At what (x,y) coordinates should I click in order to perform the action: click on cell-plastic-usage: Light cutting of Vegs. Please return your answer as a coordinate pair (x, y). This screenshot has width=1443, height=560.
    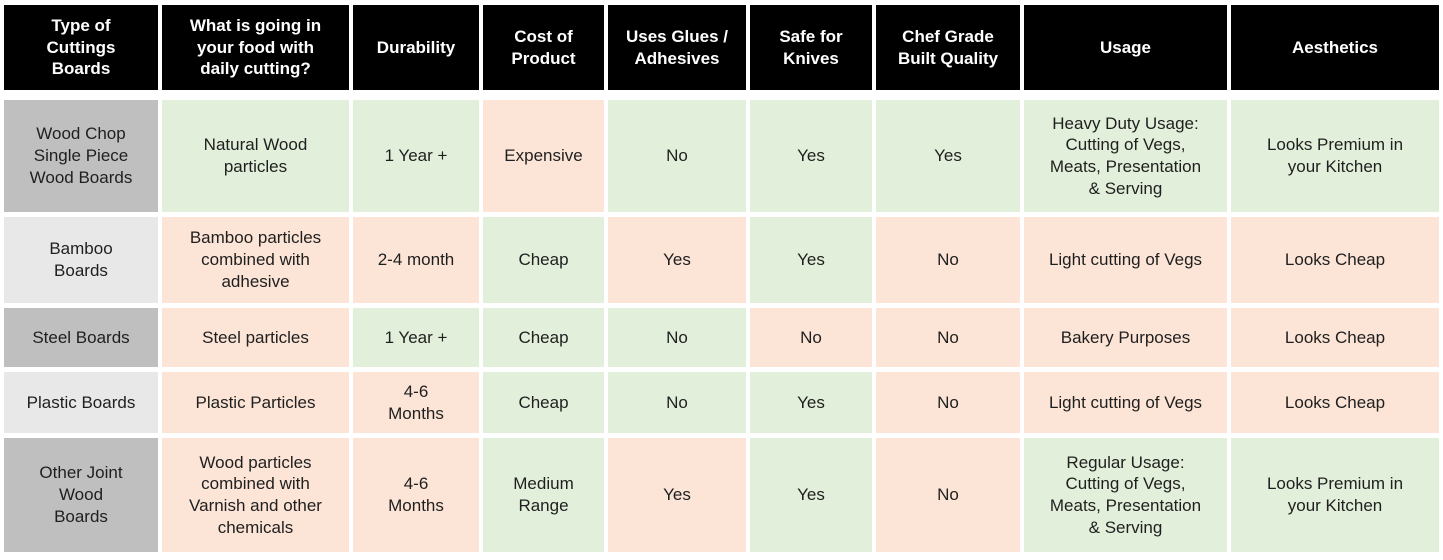
    Looking at the image, I should click on (1125, 402).